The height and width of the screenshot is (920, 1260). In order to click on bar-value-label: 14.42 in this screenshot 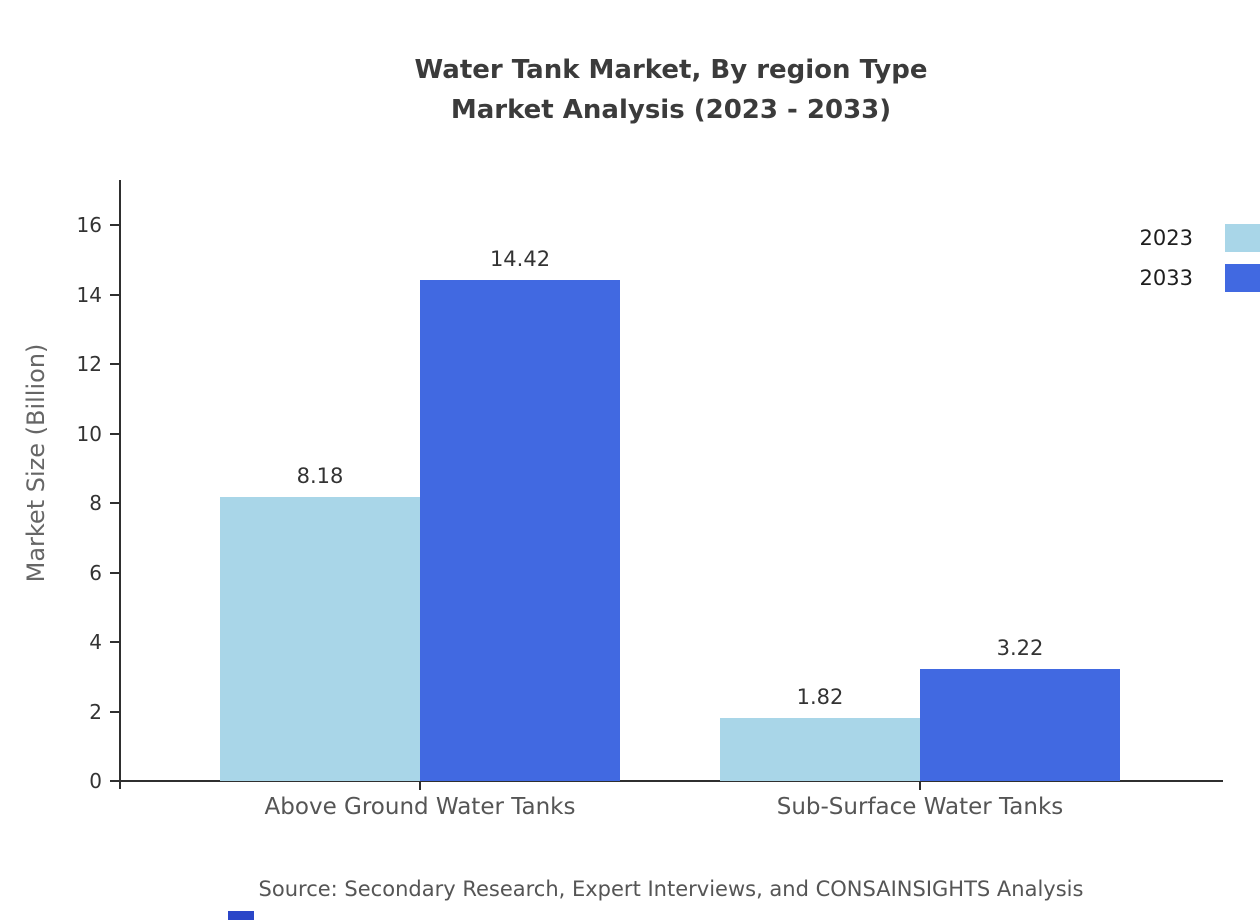, I will do `click(520, 259)`.